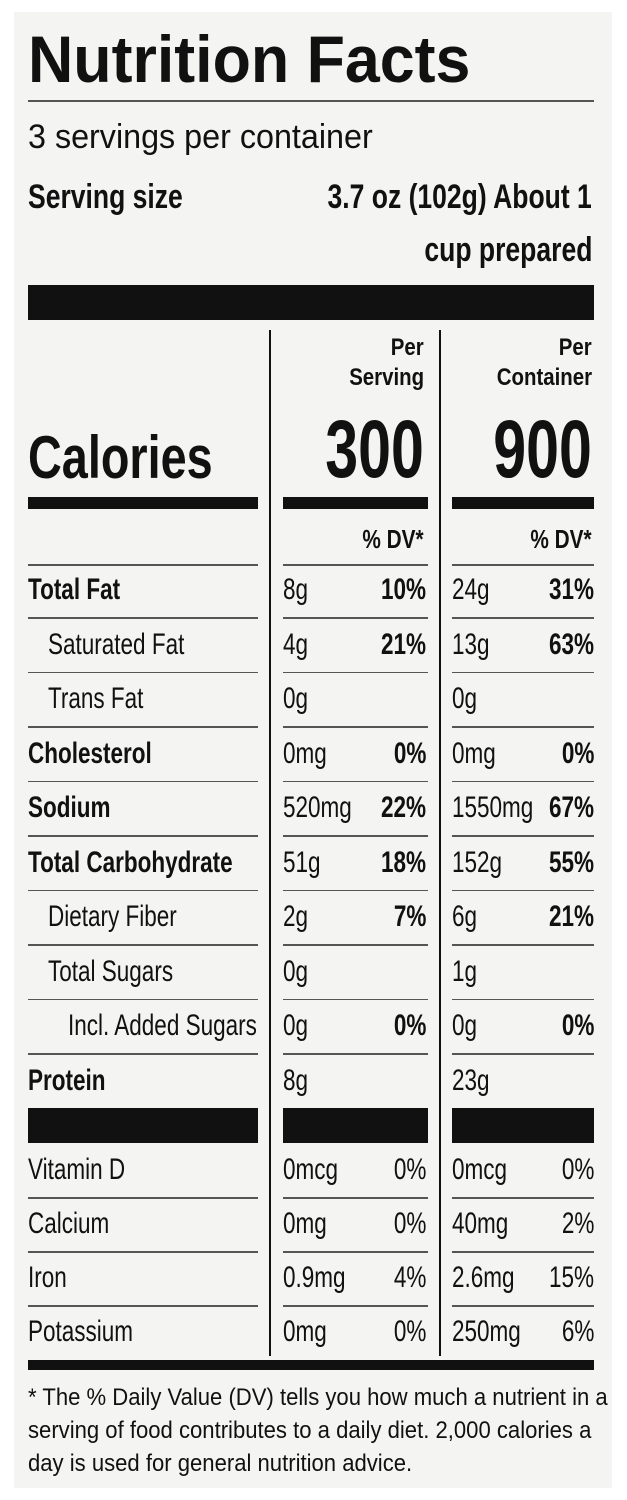  I want to click on rule, so click(311, 101).